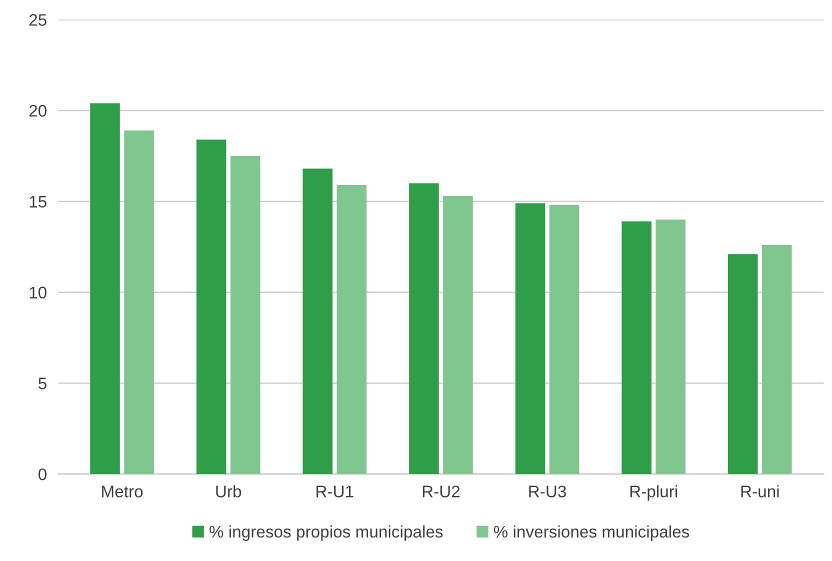 This screenshot has width=832, height=561. I want to click on y-tick-label: 10, so click(38, 292).